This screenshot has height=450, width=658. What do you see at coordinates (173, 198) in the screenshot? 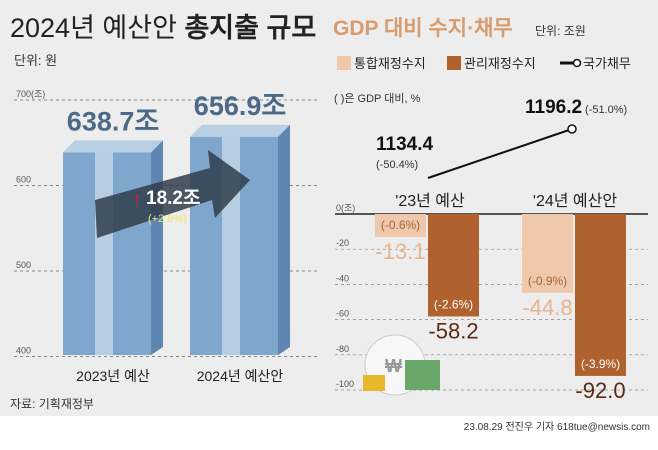
I see `change-value: 18.2조` at bounding box center [173, 198].